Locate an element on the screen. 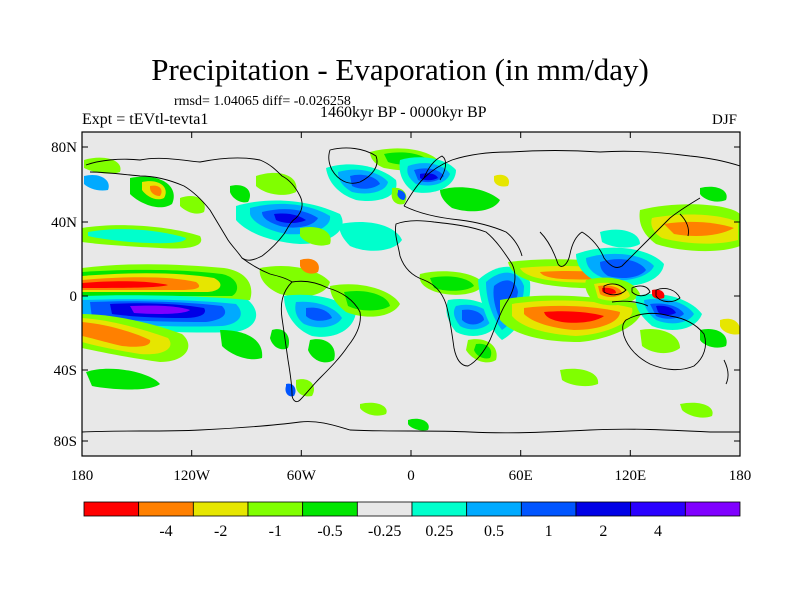 The height and width of the screenshot is (600, 800). colorbar is located at coordinates (412, 509).